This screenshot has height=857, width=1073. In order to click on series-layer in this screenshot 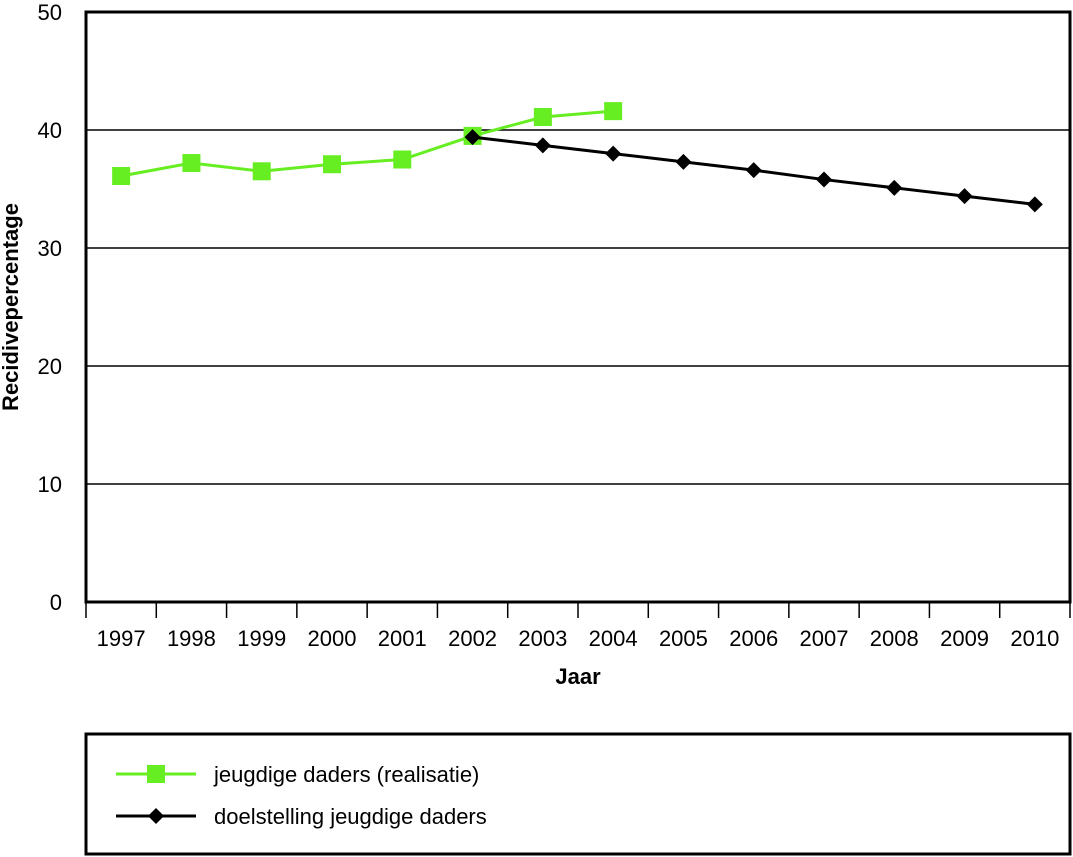, I will do `click(577, 157)`.